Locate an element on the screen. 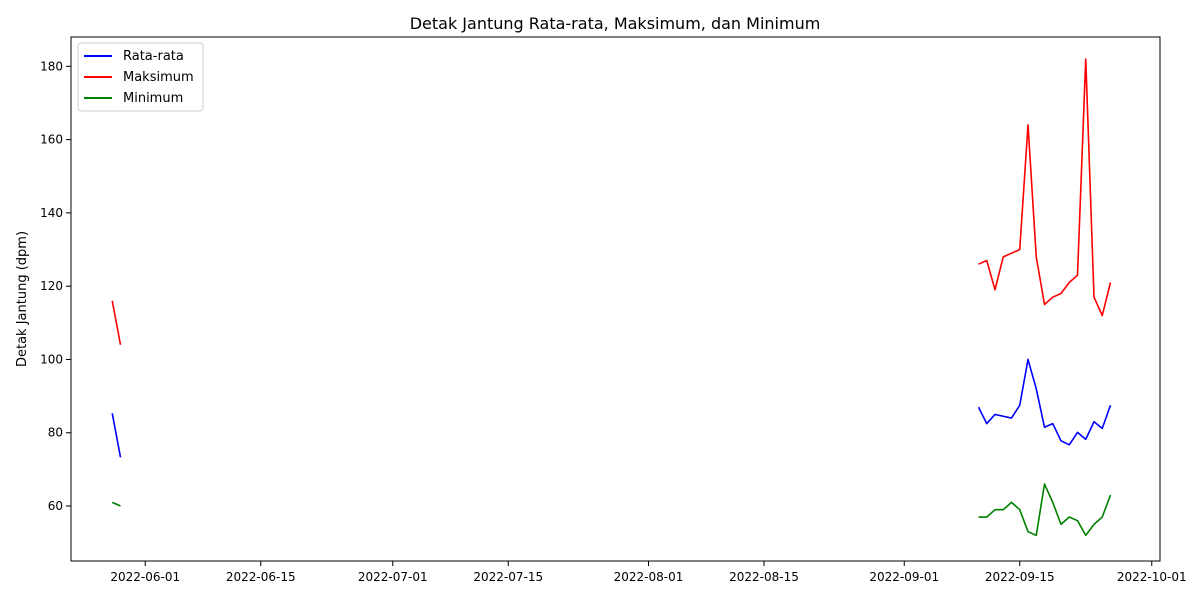  legend-label-rata-rata: Rata-rata is located at coordinates (153, 56).